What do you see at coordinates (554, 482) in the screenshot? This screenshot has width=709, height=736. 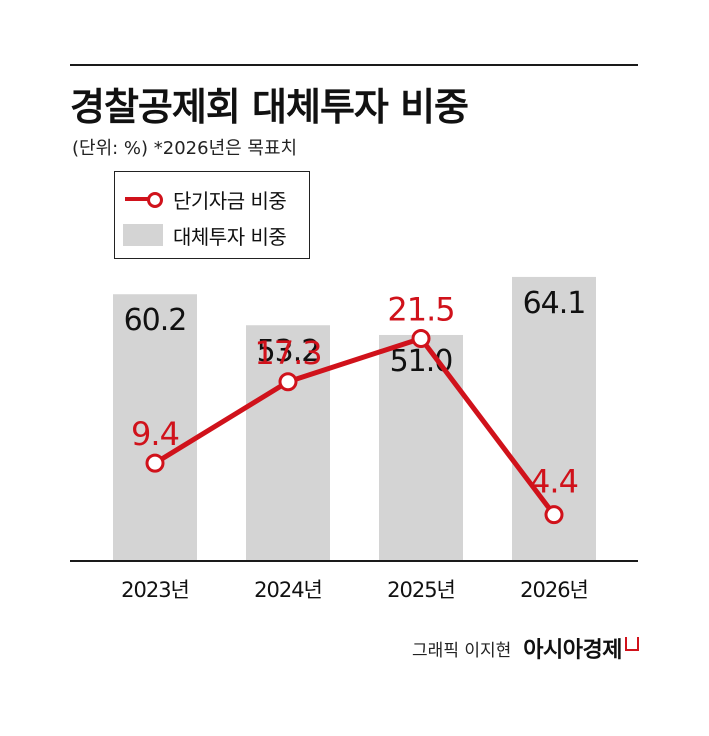 I see `line-value-label: 4.4` at bounding box center [554, 482].